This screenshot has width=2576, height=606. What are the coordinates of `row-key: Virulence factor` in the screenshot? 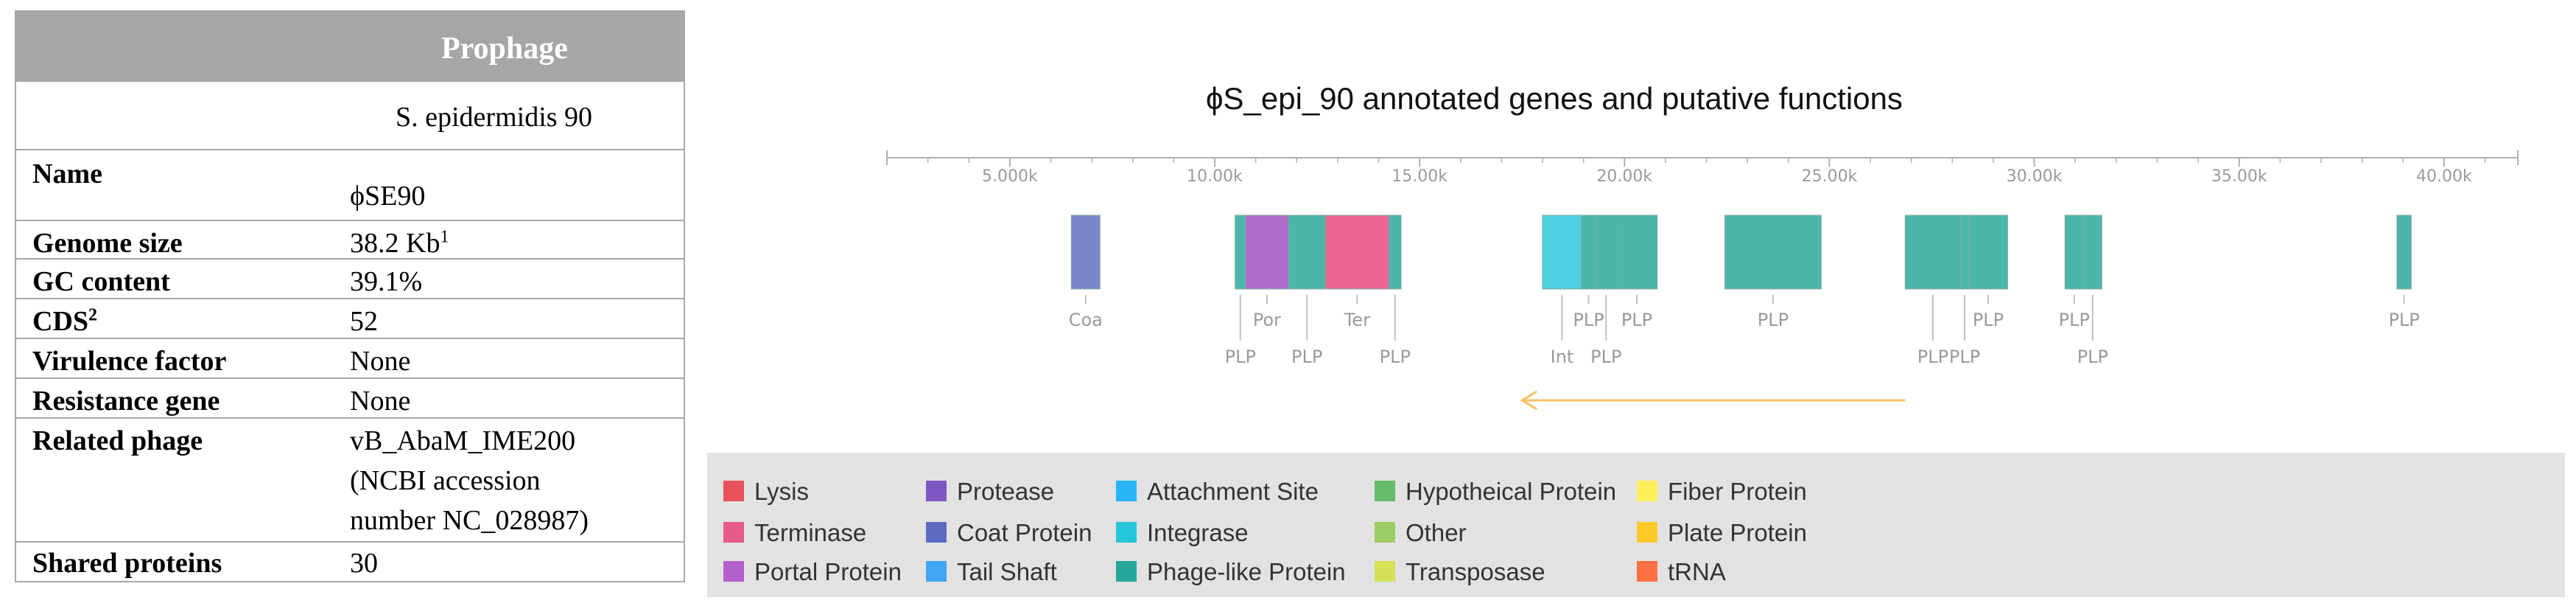 It's located at (129, 361).